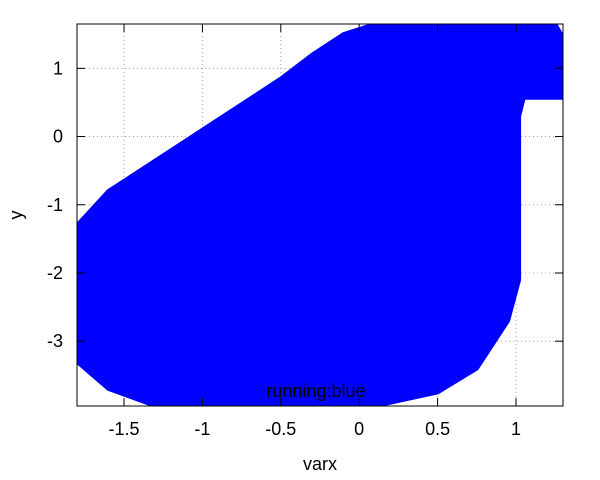 The image size is (600, 480). Describe the element at coordinates (55, 205) in the screenshot. I see `y-tick-label: -1` at that location.